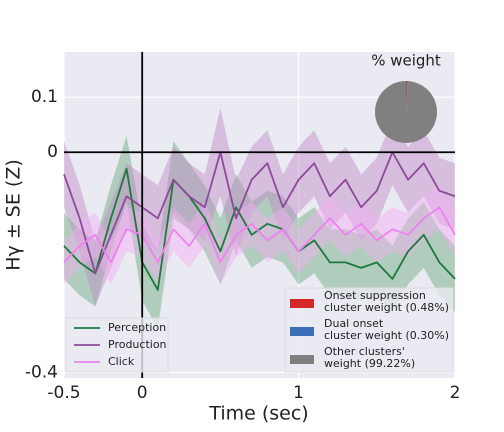 The image size is (504, 432). What do you see at coordinates (41, 372) in the screenshot?
I see `y-tick-label: -0.4` at bounding box center [41, 372].